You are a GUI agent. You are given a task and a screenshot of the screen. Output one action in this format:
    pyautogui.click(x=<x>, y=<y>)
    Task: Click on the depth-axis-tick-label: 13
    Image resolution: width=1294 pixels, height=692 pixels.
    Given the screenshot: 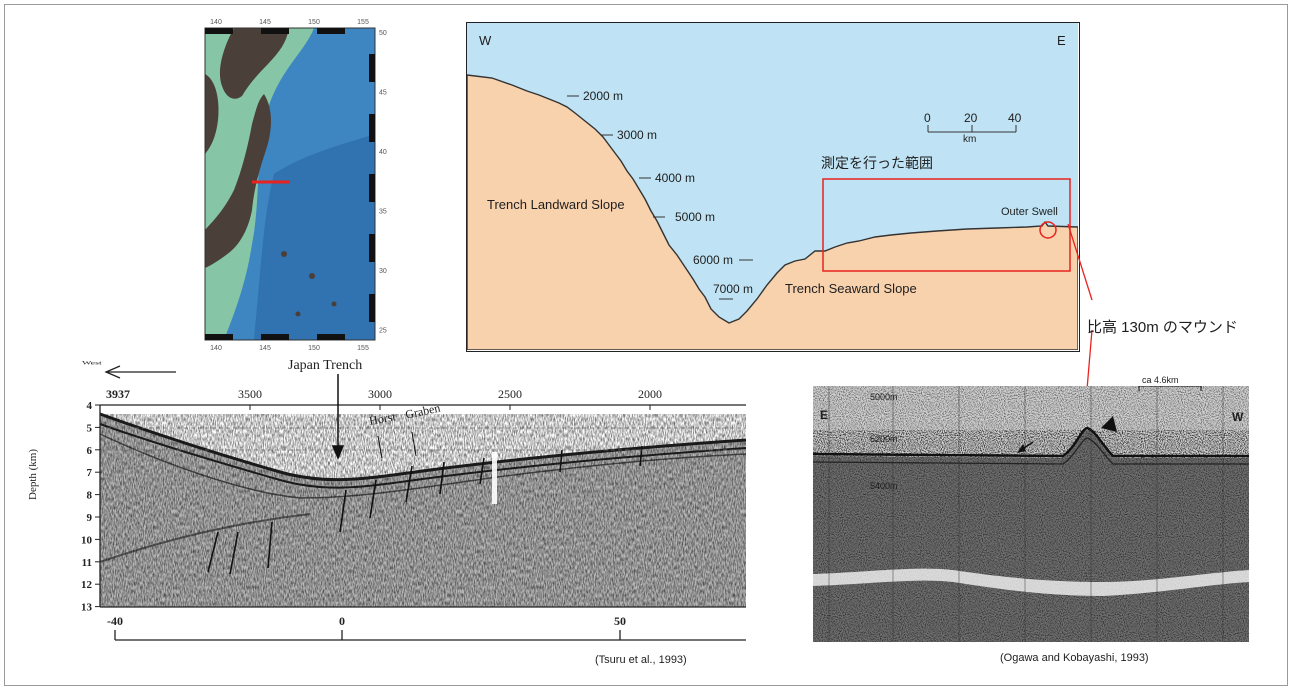 What is the action you would take?
    pyautogui.click(x=87, y=608)
    